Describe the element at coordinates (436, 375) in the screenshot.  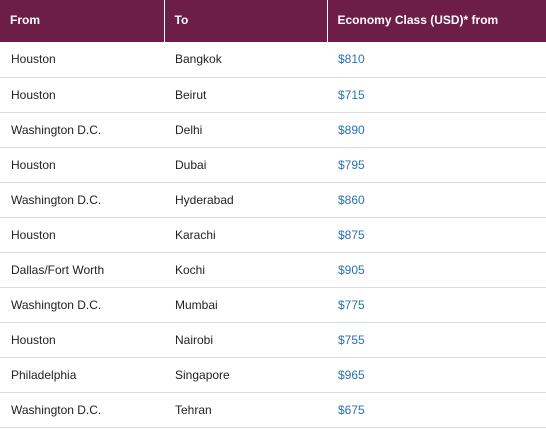
I see `price-link: $965` at that location.